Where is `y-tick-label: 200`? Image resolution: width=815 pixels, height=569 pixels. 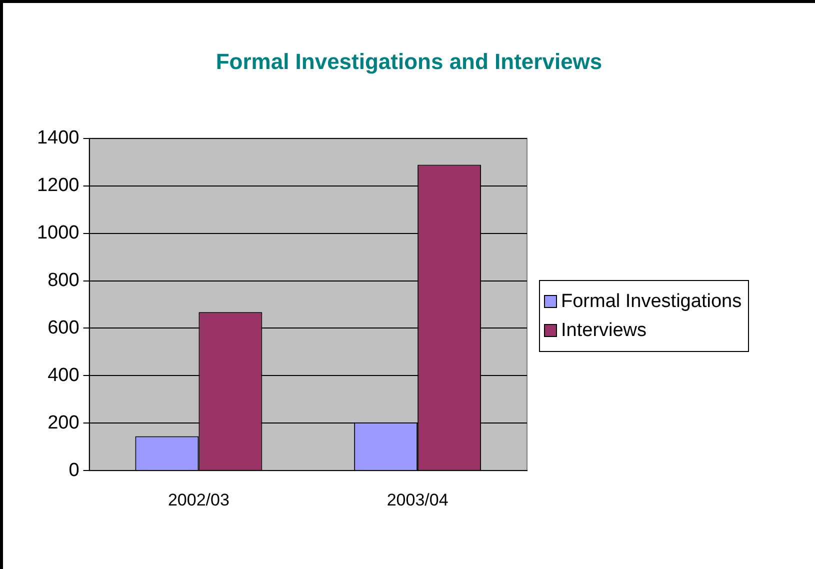
y-tick-label: 200 is located at coordinates (64, 423).